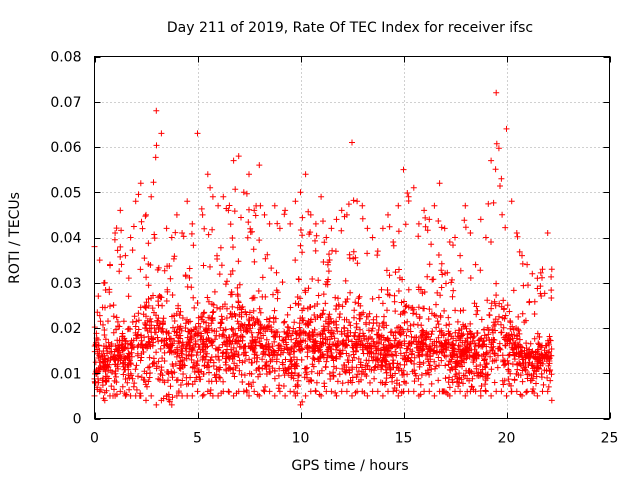 The width and height of the screenshot is (640, 480). I want to click on y-tick-label: 0.08, so click(65, 58).